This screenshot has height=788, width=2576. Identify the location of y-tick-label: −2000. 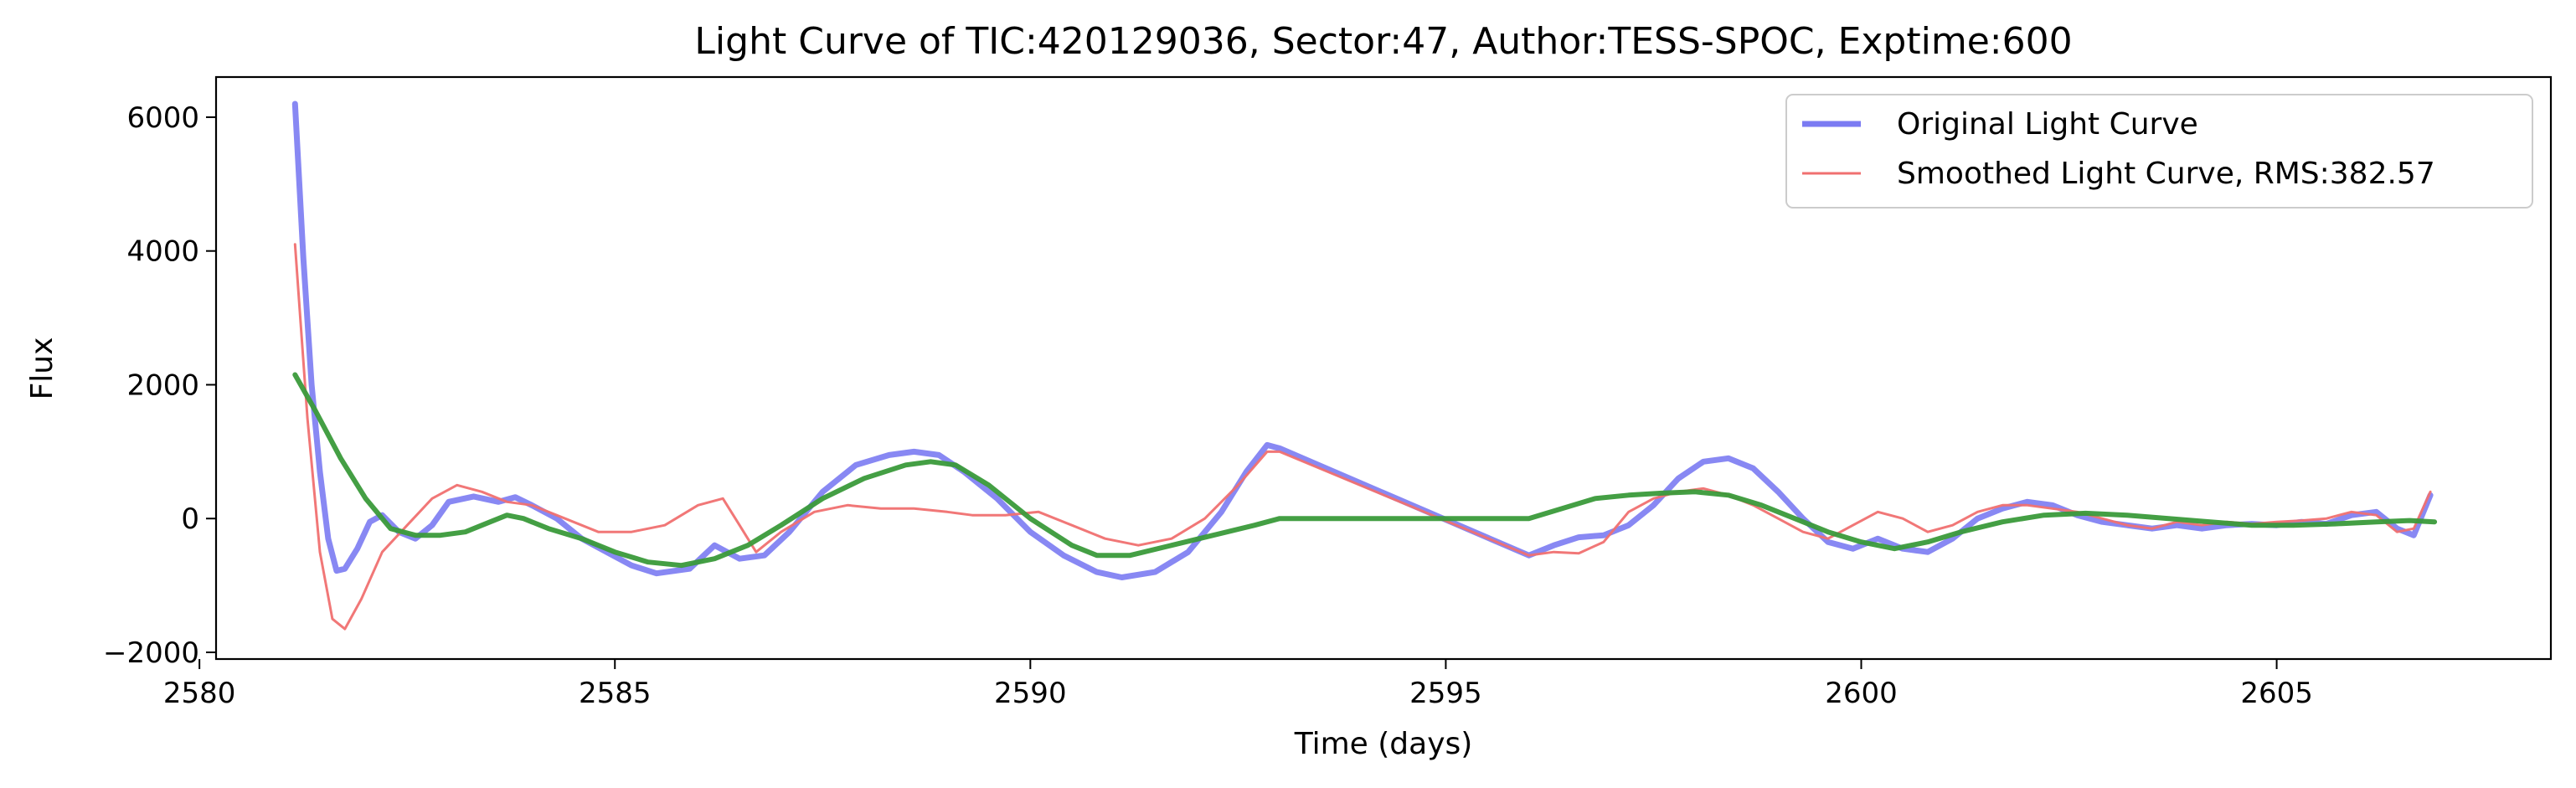
(151, 653).